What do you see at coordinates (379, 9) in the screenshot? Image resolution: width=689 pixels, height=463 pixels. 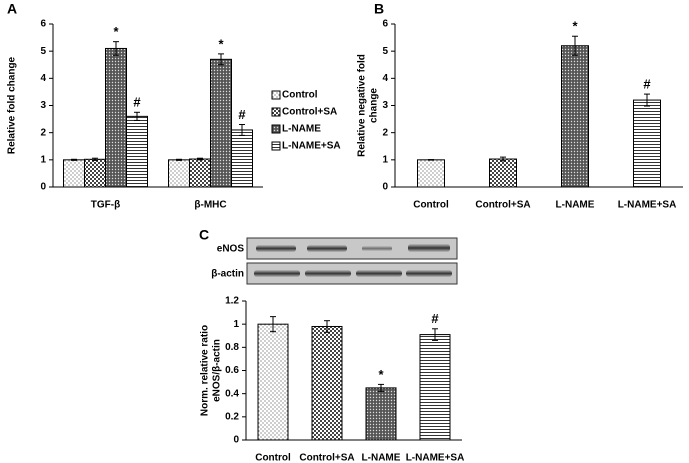 I see `panel-label: B` at bounding box center [379, 9].